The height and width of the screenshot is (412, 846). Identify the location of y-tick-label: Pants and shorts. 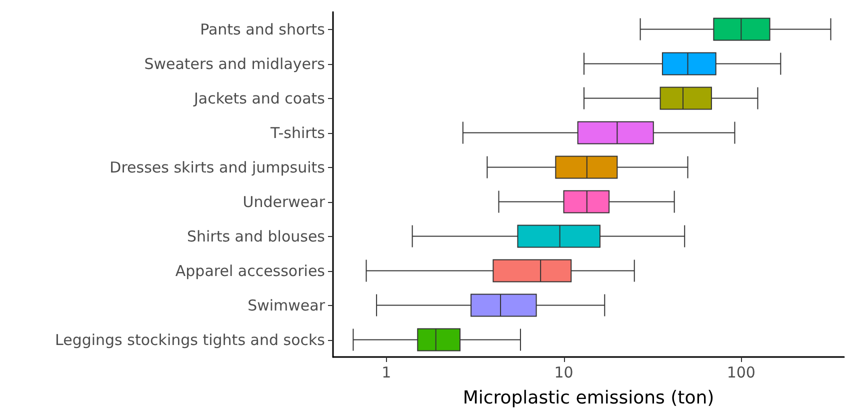
(263, 29).